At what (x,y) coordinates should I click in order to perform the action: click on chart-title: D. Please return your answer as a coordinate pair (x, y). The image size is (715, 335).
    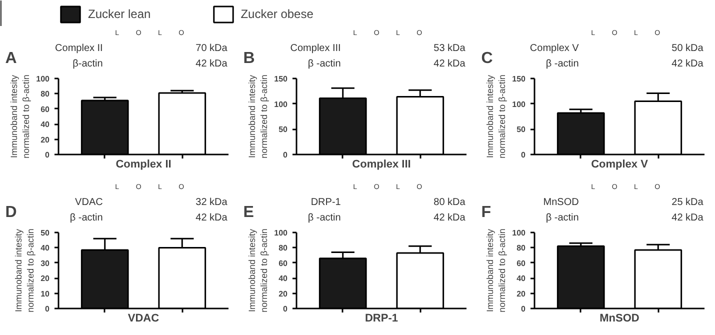
    Looking at the image, I should click on (11, 213).